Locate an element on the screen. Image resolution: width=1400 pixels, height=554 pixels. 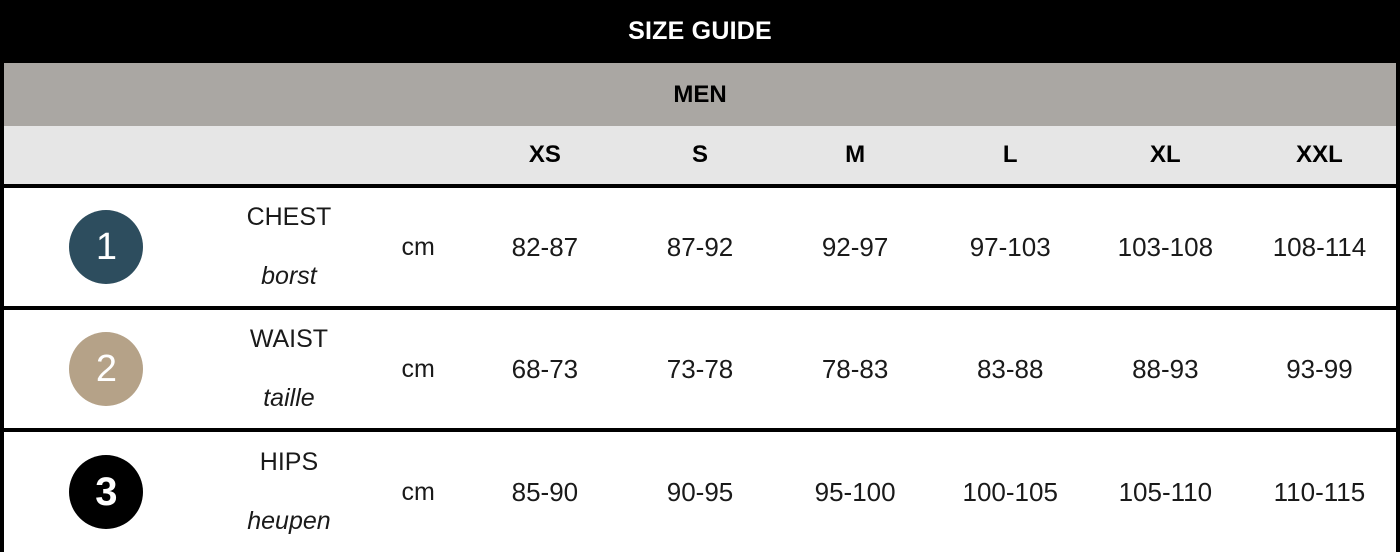
measurement-label-cell: WAIST taille is located at coordinates (289, 369).